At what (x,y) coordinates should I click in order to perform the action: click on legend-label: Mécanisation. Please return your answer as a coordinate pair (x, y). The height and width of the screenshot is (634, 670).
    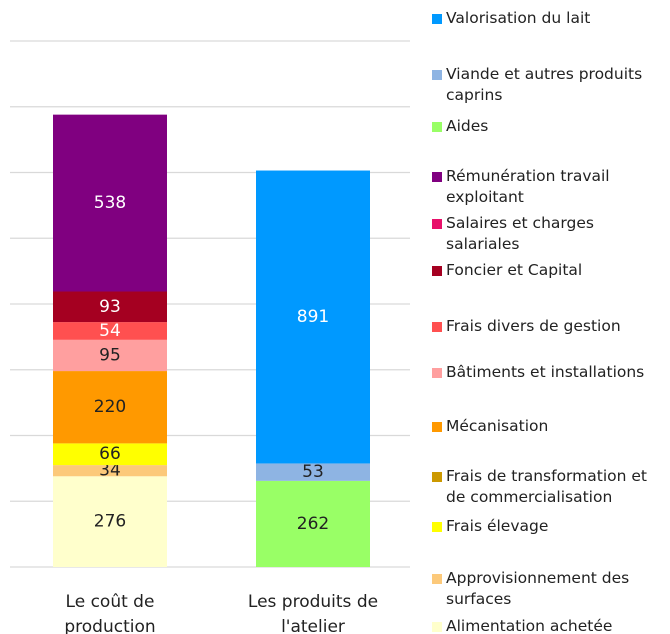
    Looking at the image, I should click on (497, 426).